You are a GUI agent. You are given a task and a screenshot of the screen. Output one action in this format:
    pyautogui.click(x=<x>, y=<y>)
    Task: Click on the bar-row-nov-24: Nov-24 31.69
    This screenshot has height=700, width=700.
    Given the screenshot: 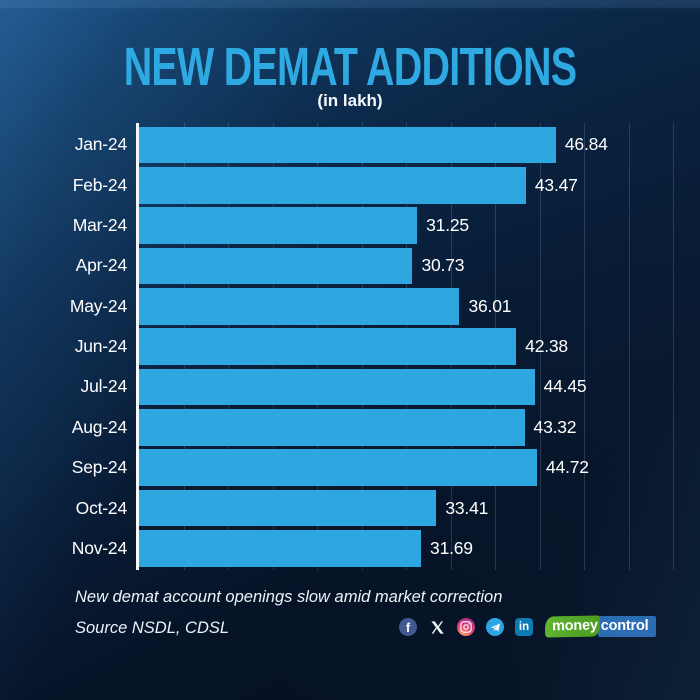 What is the action you would take?
    pyautogui.click(x=372, y=548)
    